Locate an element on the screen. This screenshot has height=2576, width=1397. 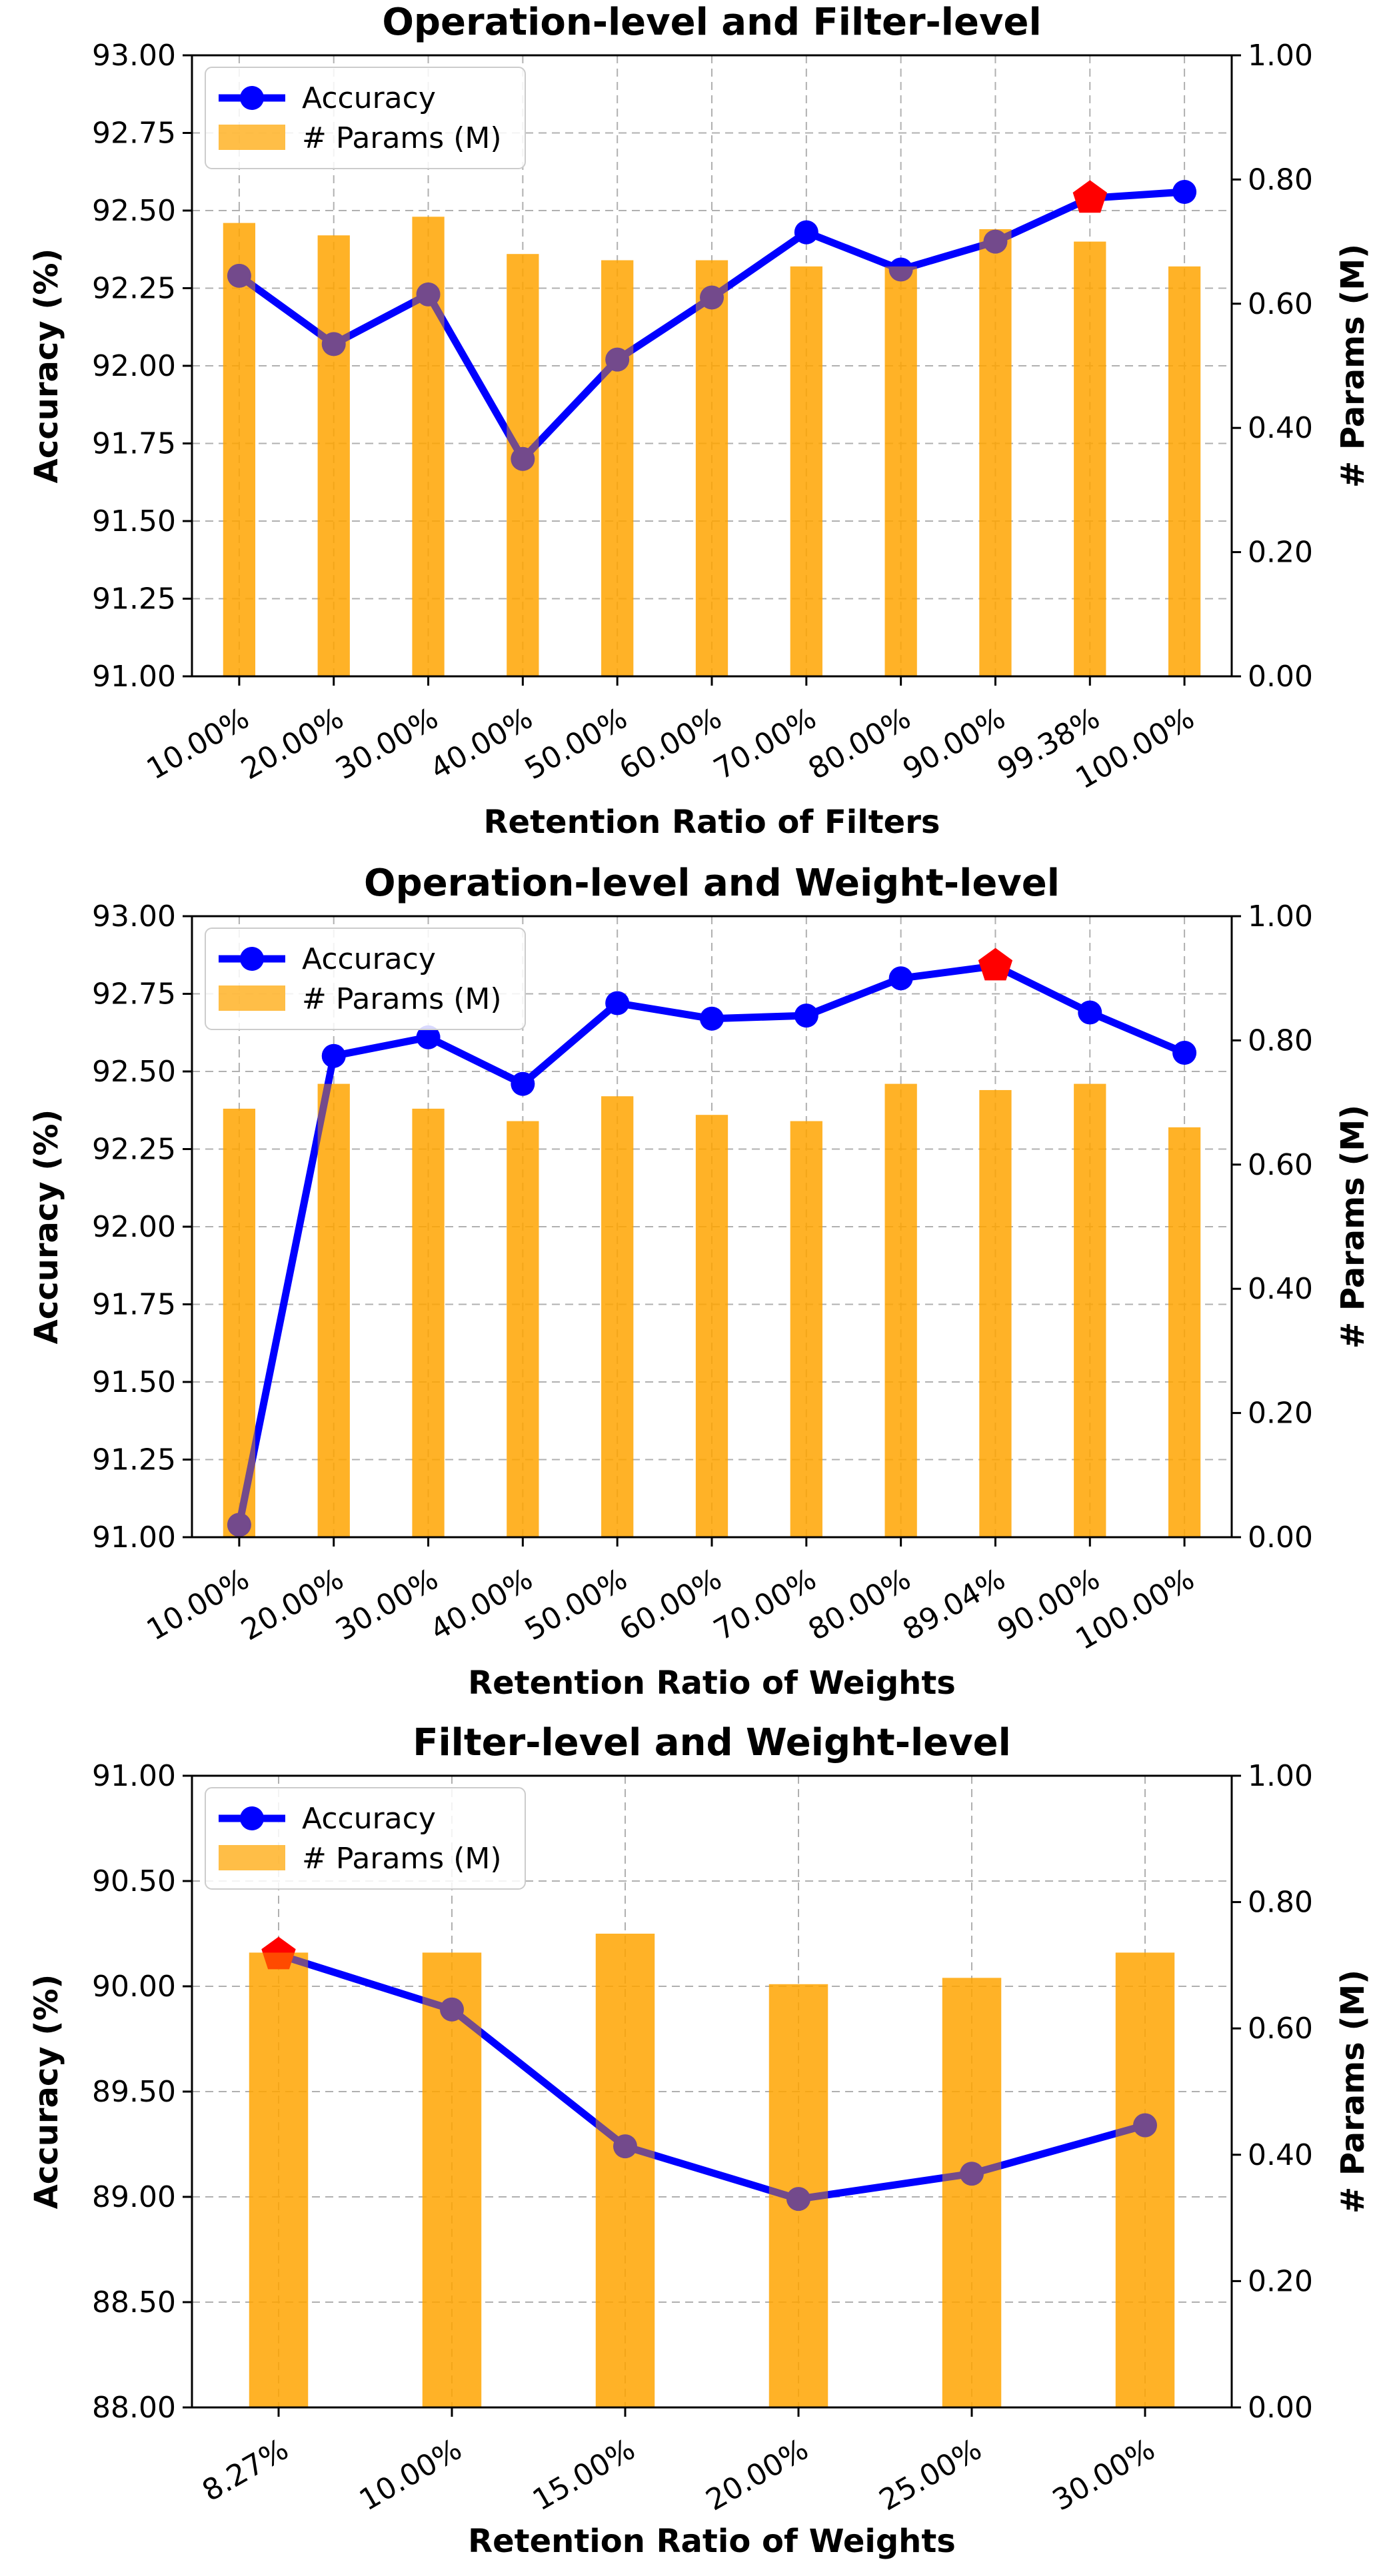
legend-accuracy-label: Accuracy is located at coordinates (369, 98).